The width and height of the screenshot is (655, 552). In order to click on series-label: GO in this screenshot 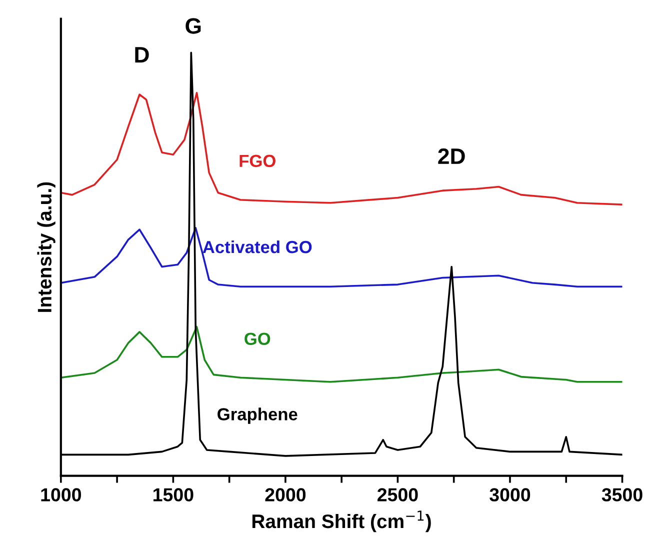, I will do `click(257, 339)`.